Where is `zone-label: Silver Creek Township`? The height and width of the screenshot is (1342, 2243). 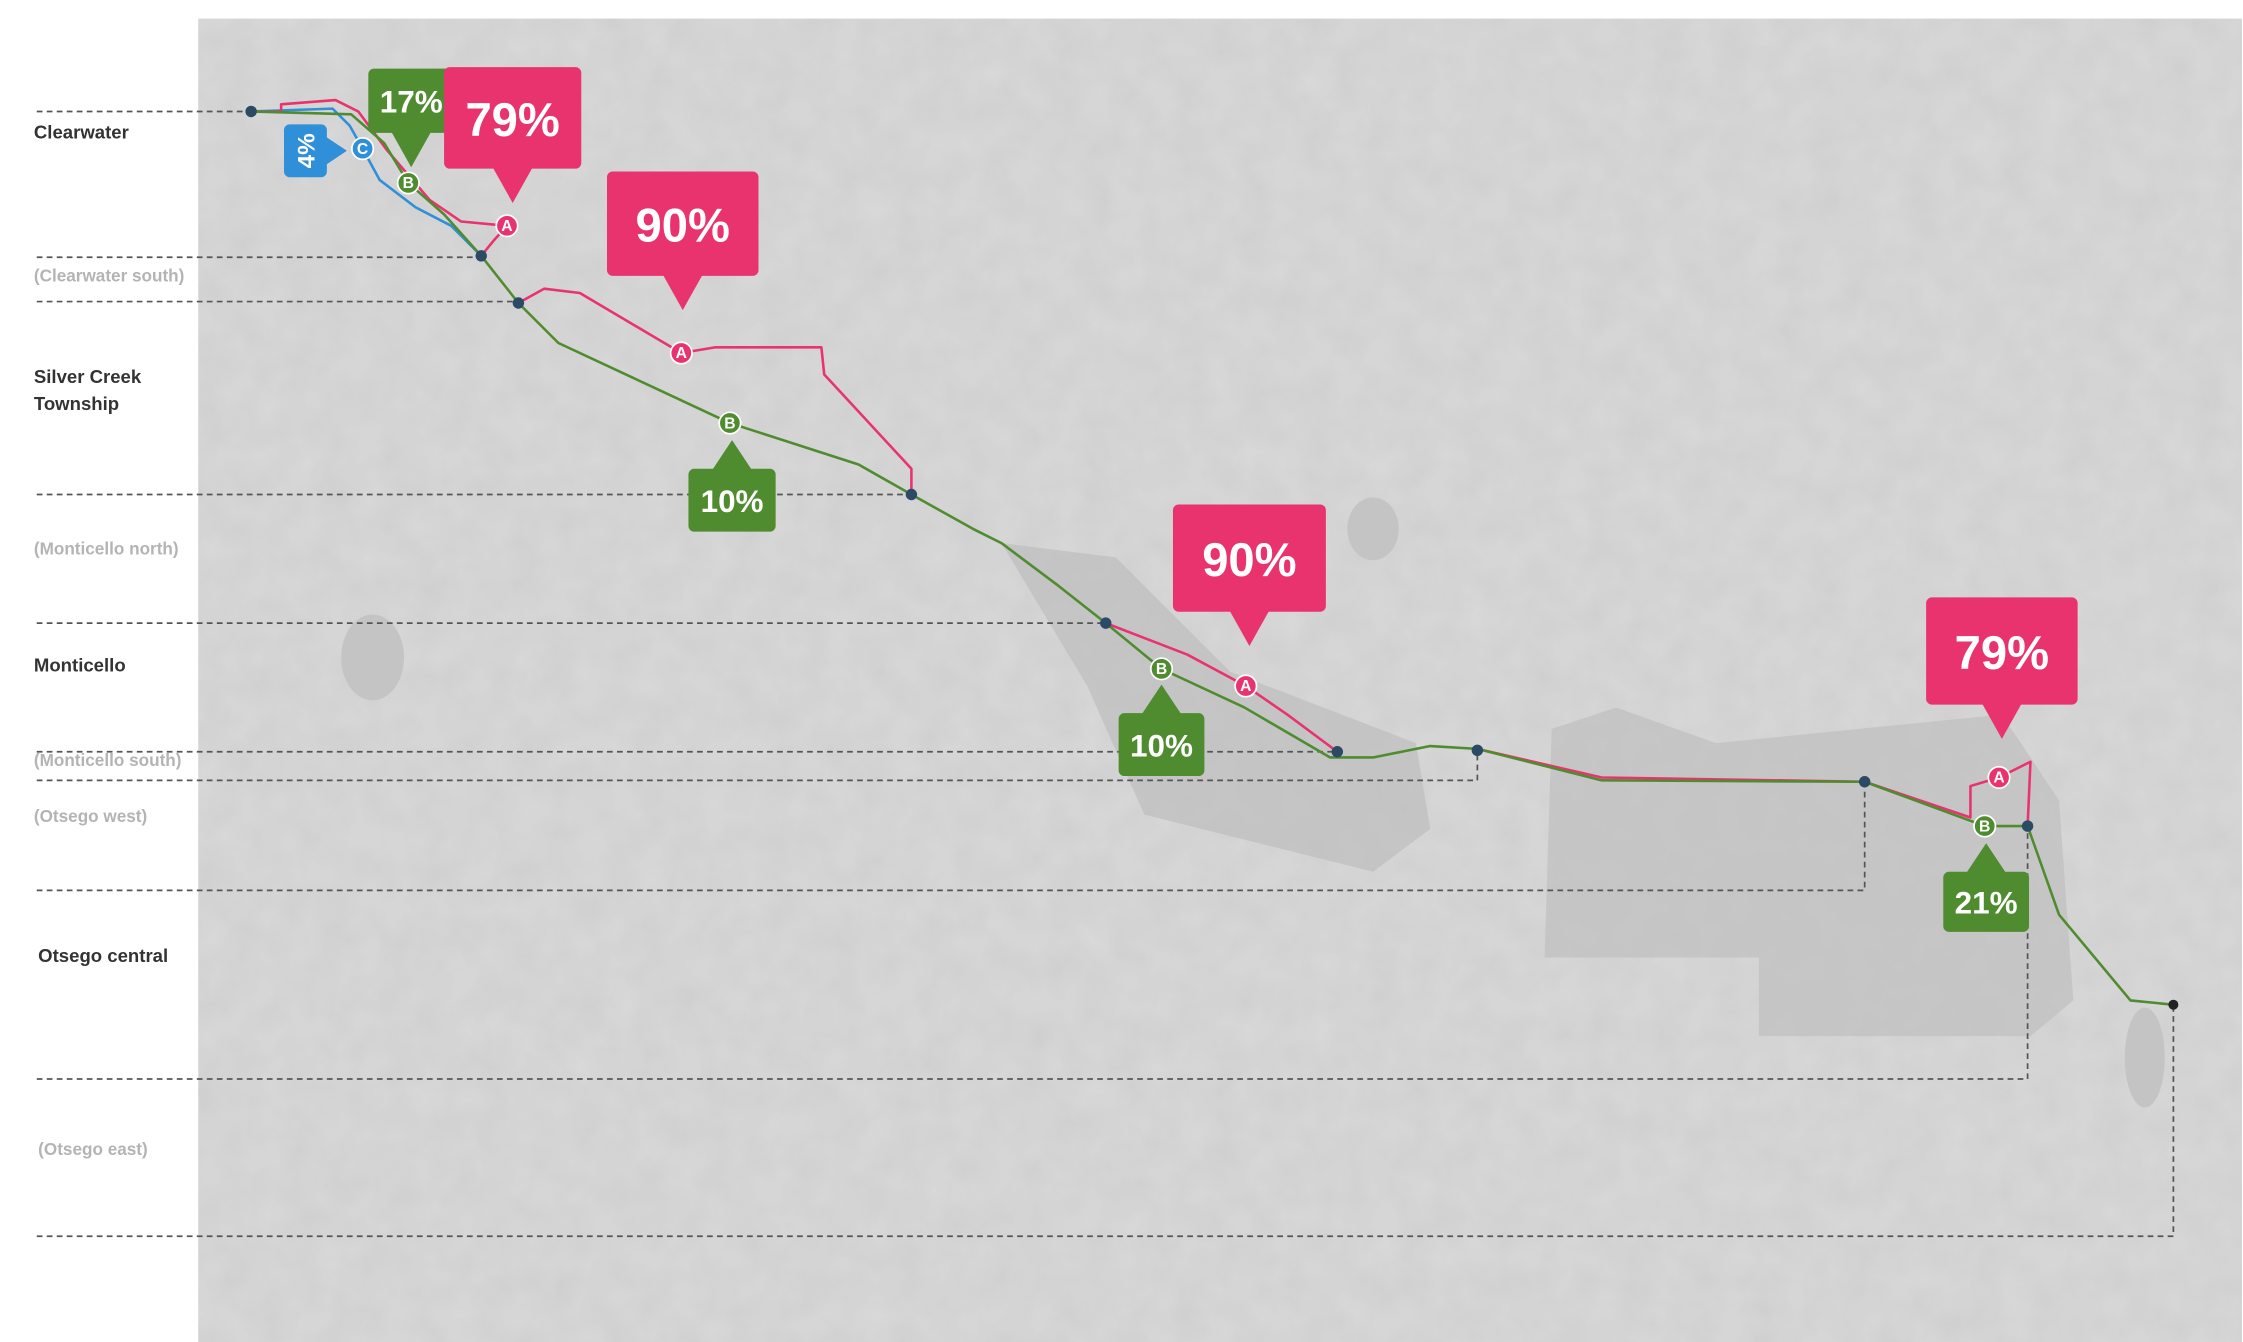 zone-label: Silver Creek Township is located at coordinates (88, 390).